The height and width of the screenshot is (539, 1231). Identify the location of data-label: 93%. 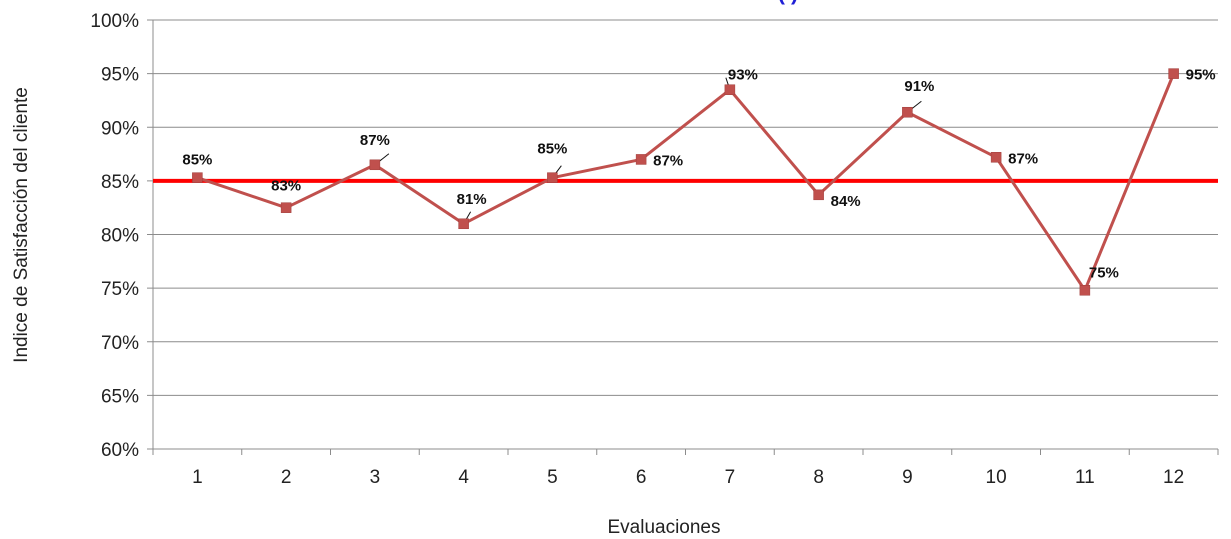
(743, 75).